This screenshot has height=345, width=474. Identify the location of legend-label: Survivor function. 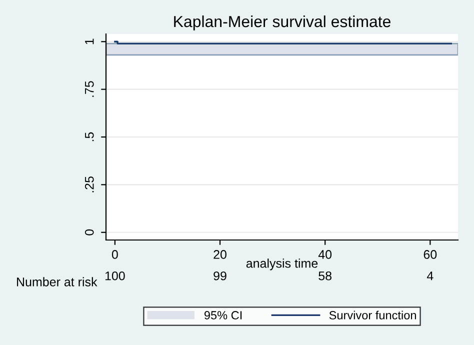
(372, 315).